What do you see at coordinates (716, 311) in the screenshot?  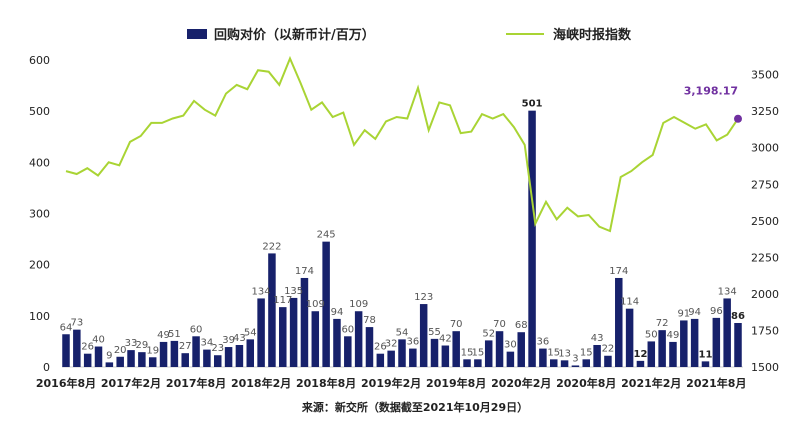 I see `bar-value-label: 96` at bounding box center [716, 311].